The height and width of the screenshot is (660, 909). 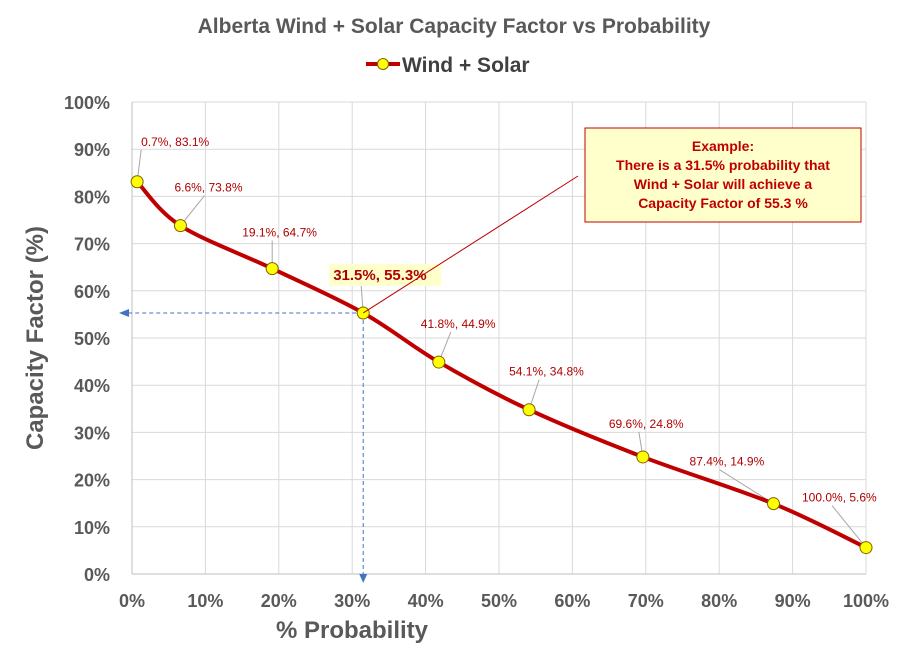 I want to click on annotation-line-2: There is a 31.5% probability that, so click(x=723, y=165).